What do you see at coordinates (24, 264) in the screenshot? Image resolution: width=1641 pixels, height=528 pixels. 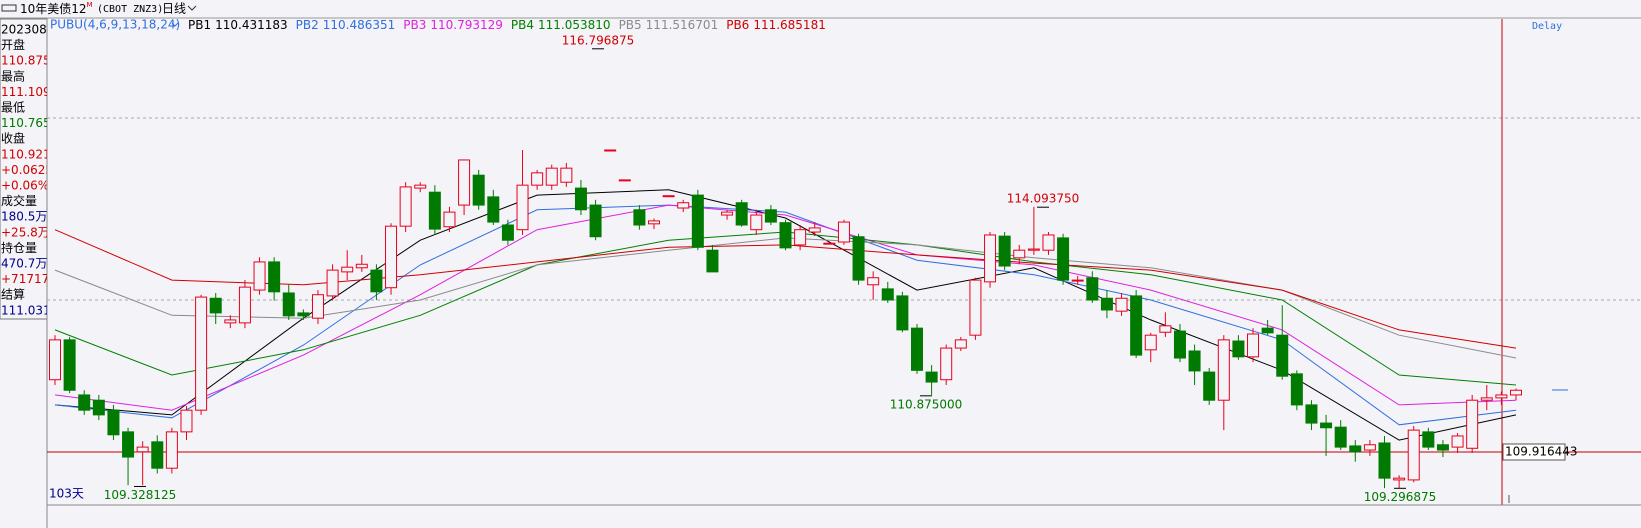 I see `info-item: 470.7万` at bounding box center [24, 264].